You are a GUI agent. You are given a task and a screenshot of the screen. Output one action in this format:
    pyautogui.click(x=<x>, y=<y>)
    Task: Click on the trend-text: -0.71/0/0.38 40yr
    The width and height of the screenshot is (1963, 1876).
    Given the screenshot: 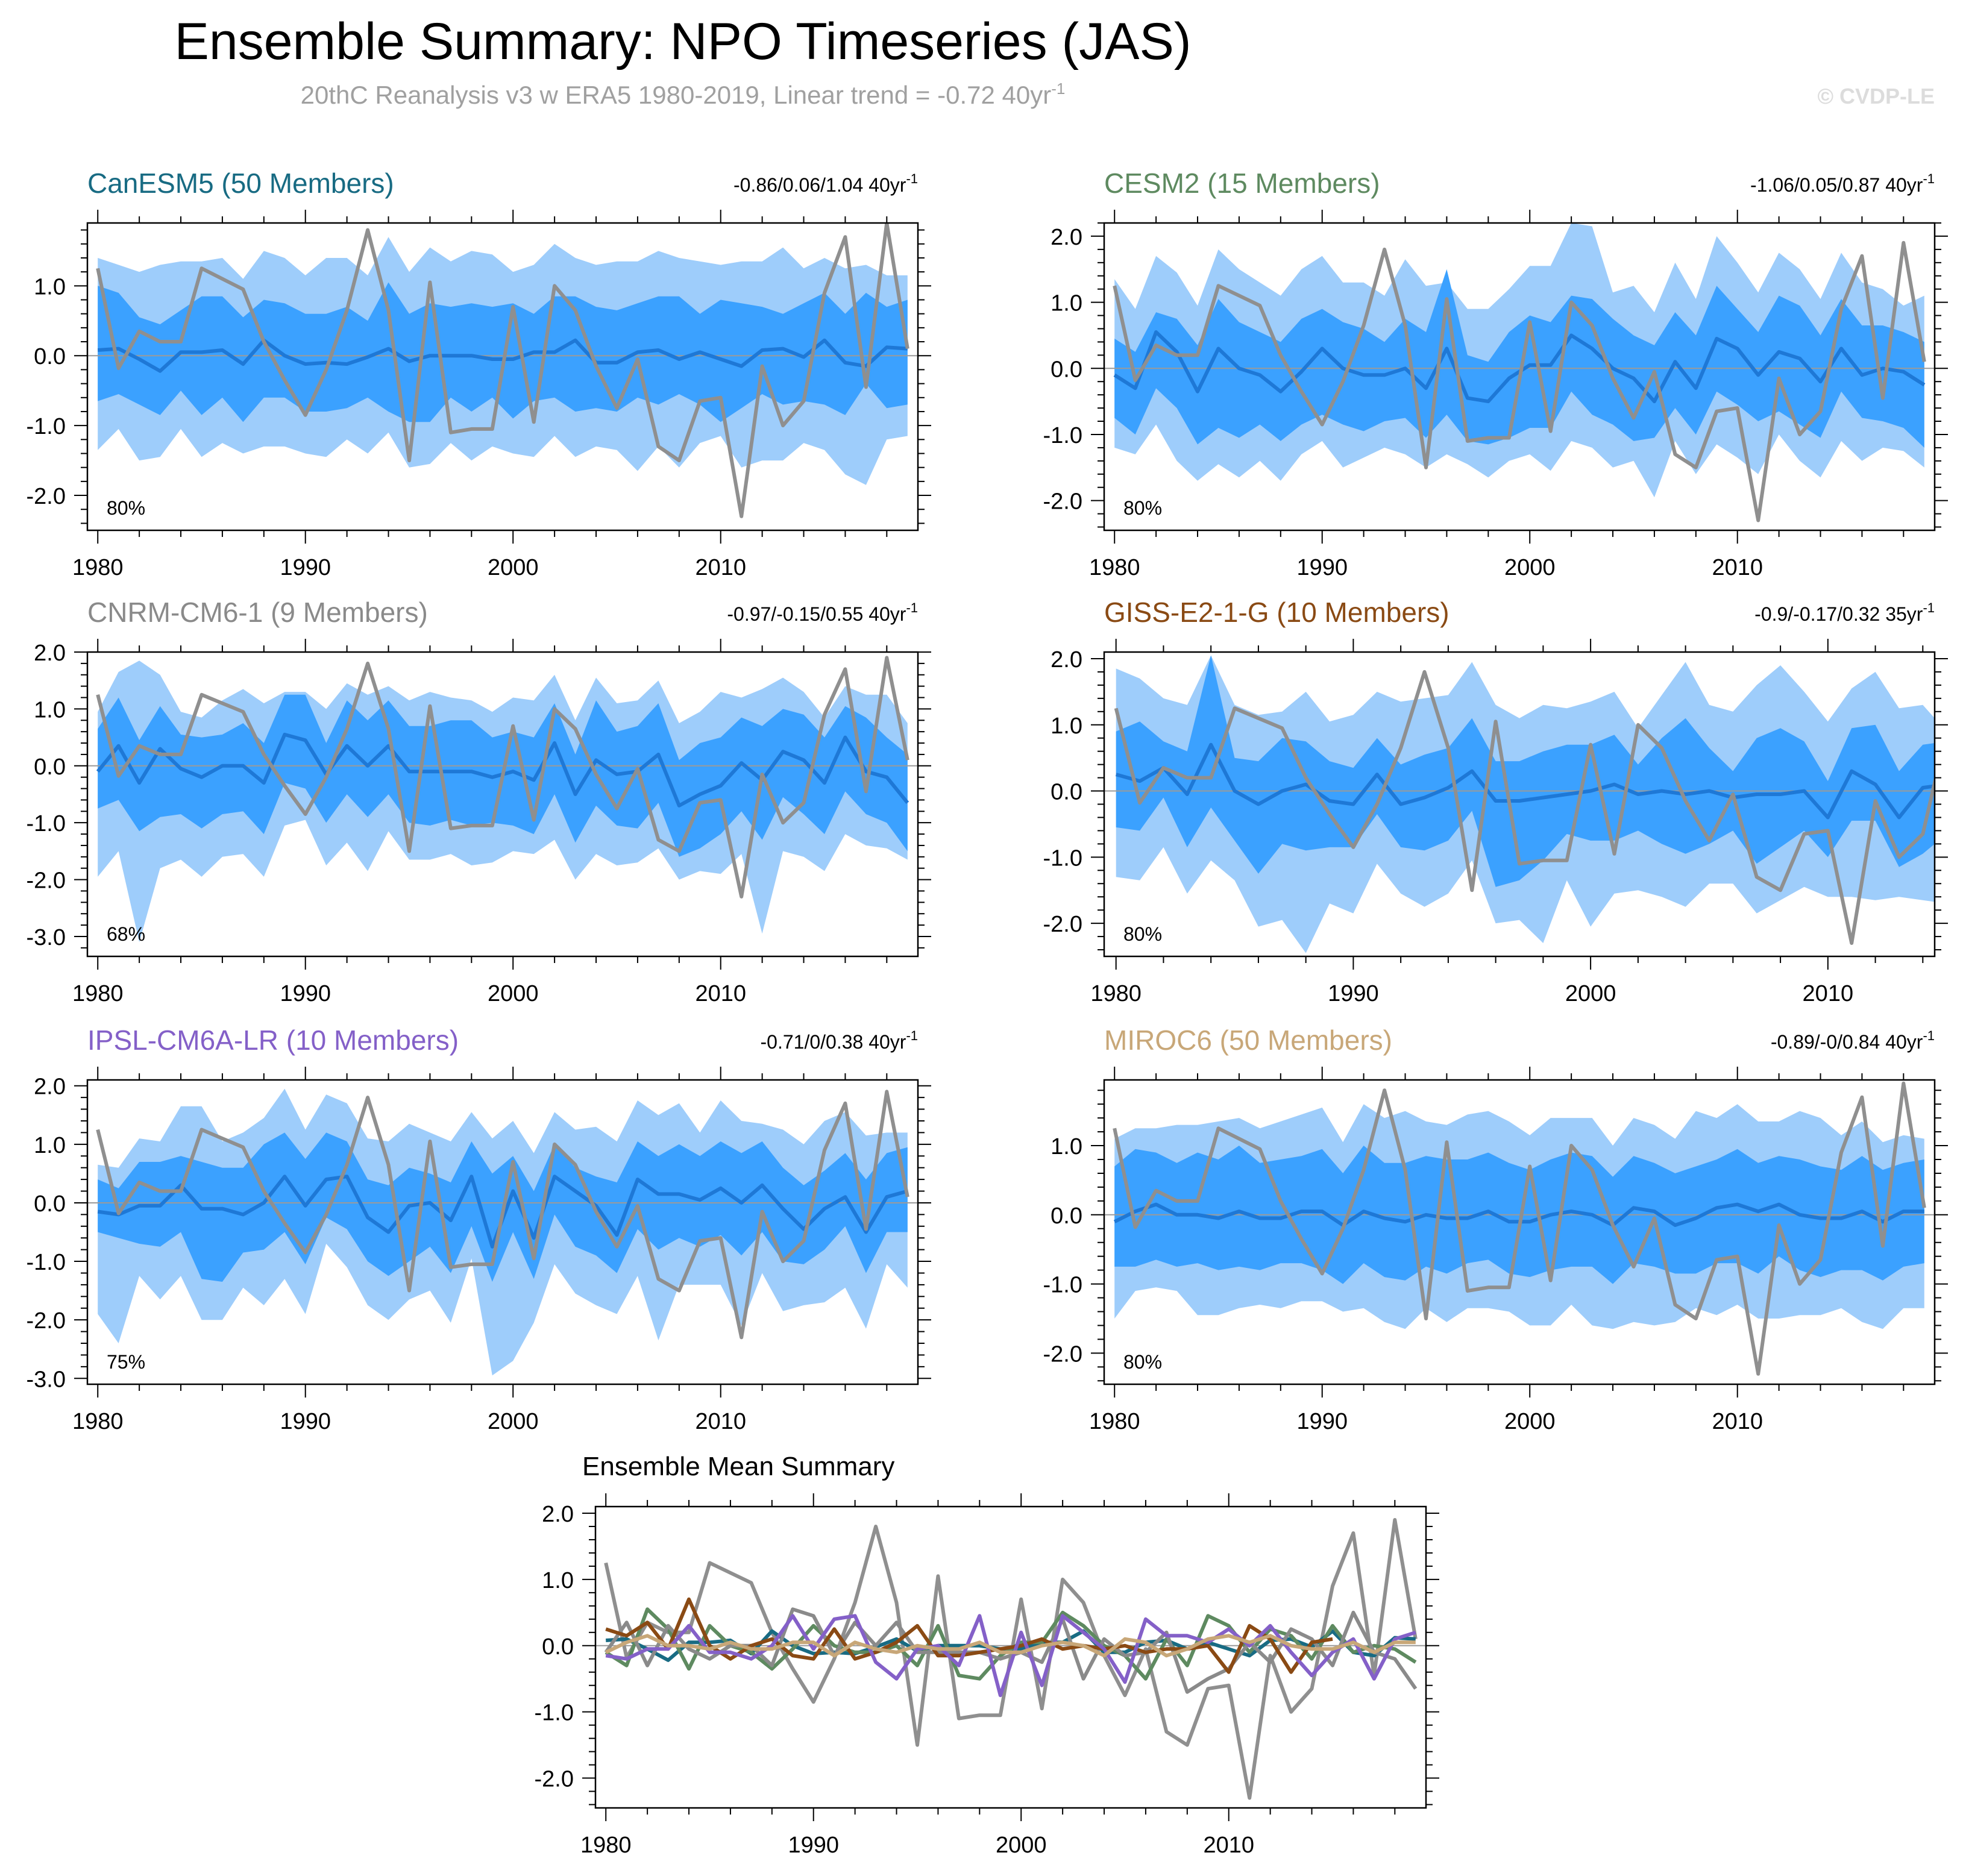 What is the action you would take?
    pyautogui.click(x=833, y=1042)
    